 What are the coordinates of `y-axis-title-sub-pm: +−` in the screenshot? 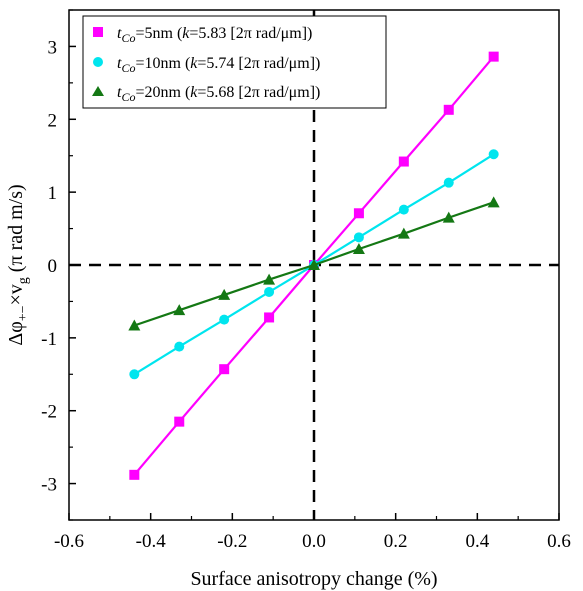 It's located at (23, 313).